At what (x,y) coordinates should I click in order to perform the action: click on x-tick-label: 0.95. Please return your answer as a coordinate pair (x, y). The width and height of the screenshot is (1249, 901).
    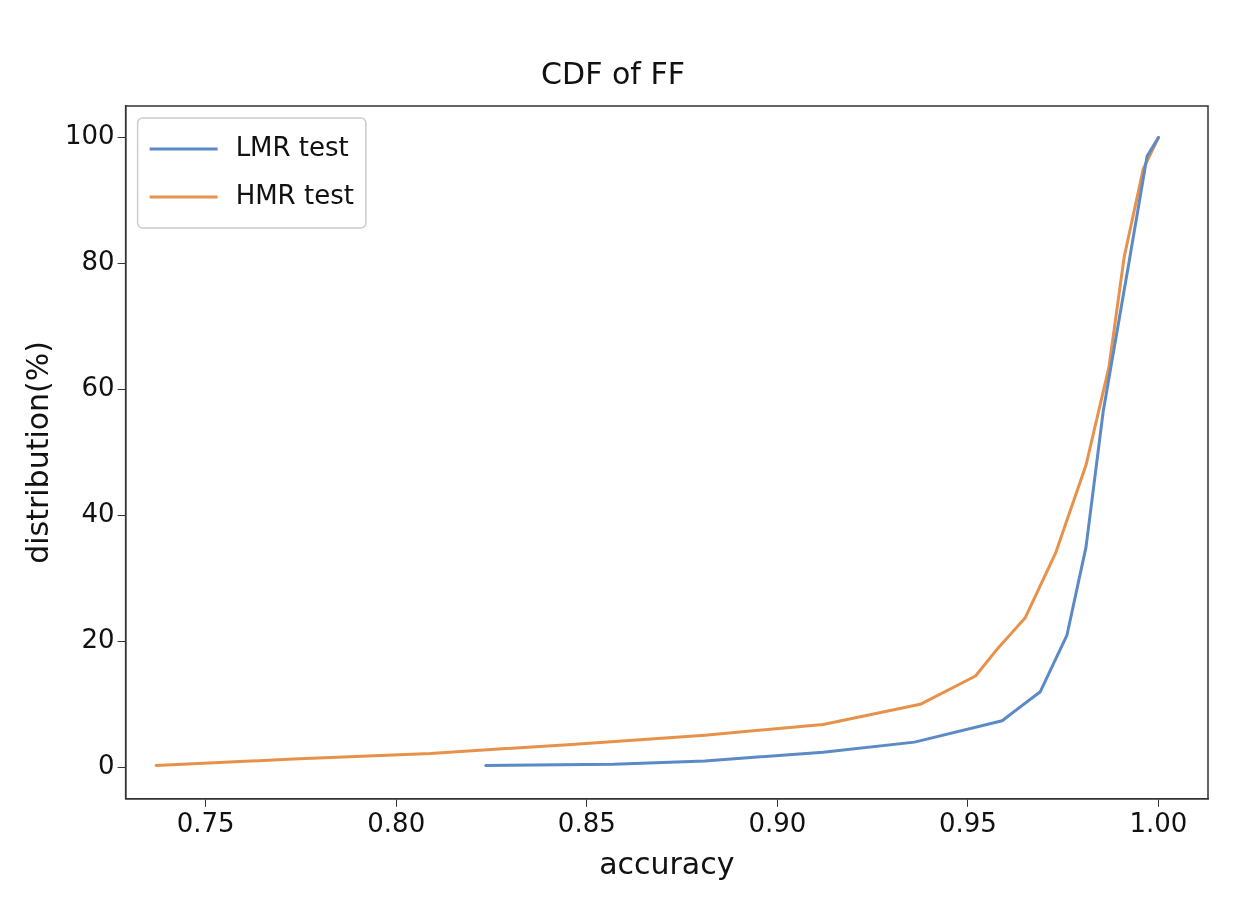
    Looking at the image, I should click on (967, 823).